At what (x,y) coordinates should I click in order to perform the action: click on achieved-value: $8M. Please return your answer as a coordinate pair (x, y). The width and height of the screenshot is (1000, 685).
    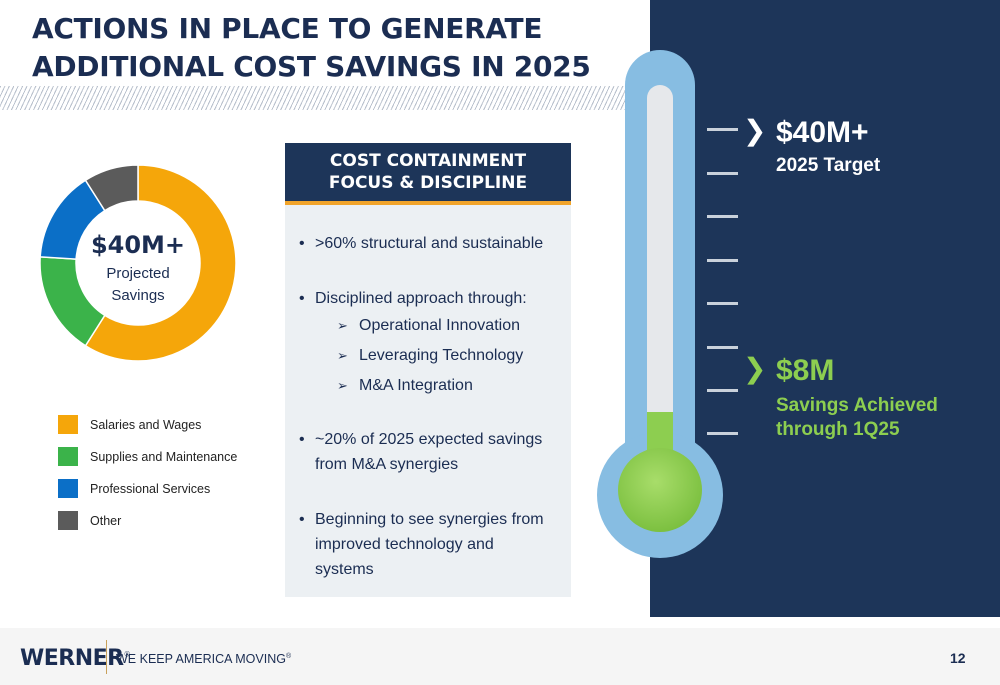
    Looking at the image, I should click on (805, 370).